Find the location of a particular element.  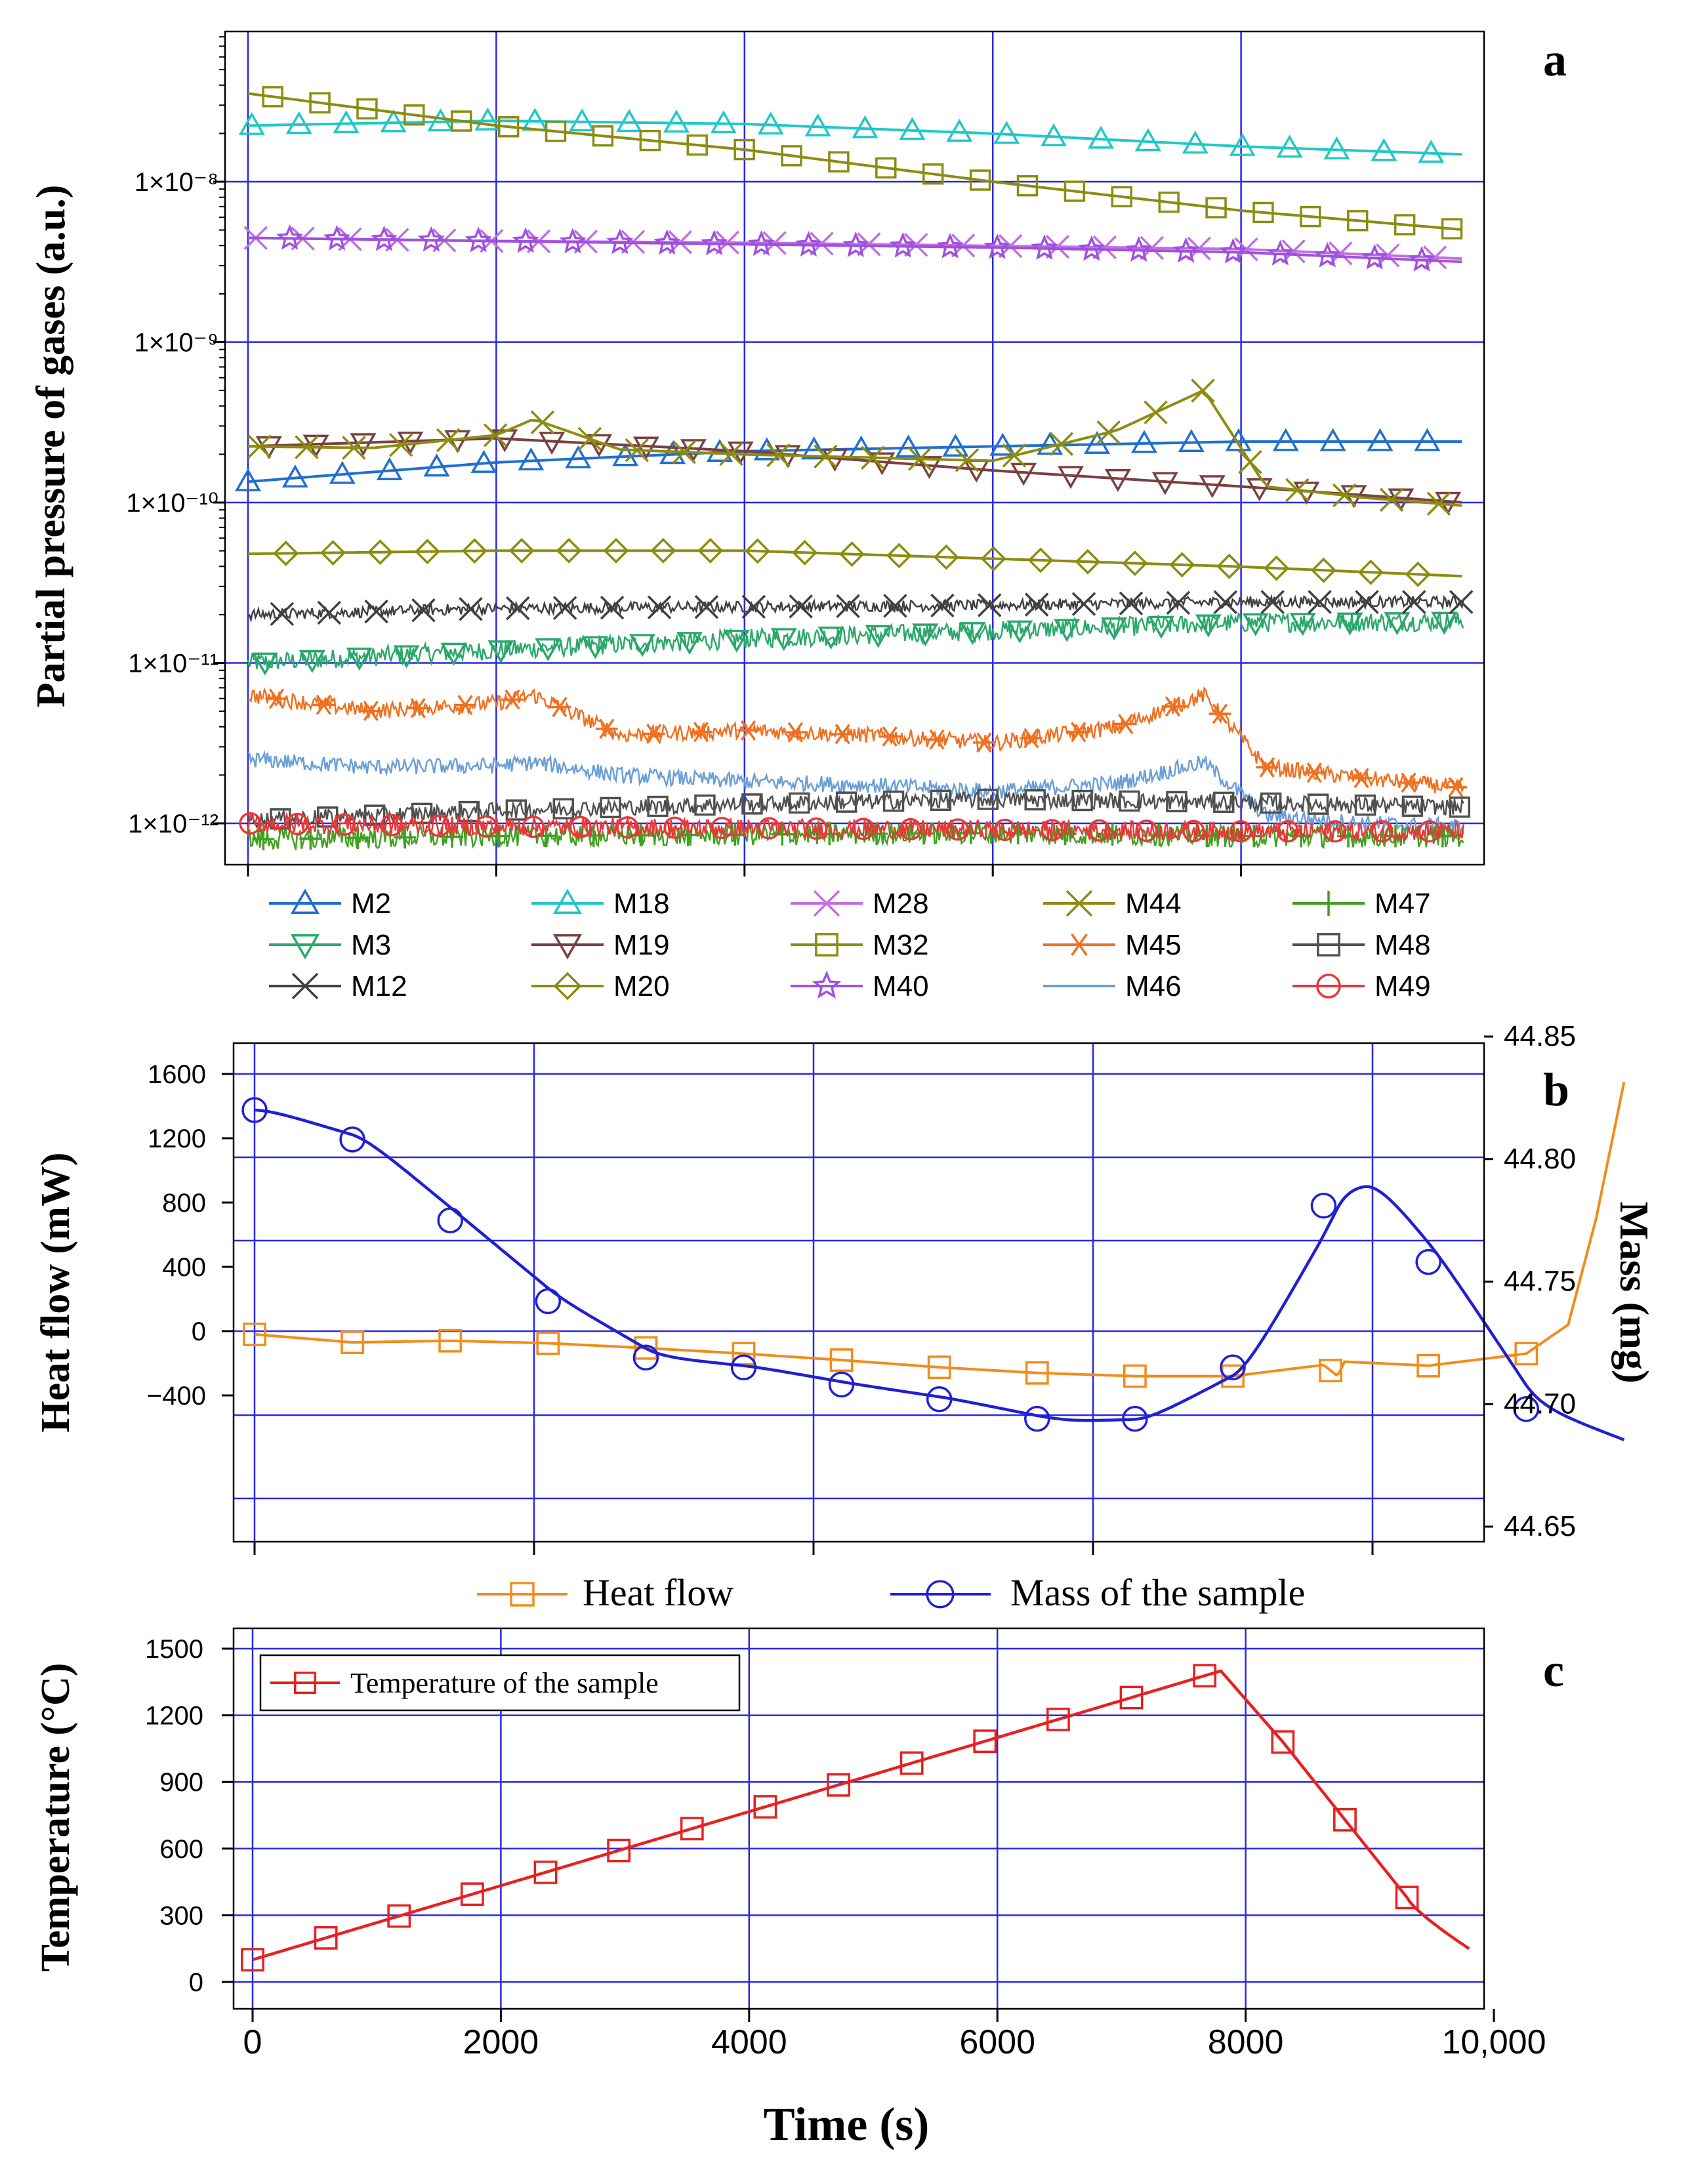

panel-b-ytick-label: 1600 is located at coordinates (177, 1074).